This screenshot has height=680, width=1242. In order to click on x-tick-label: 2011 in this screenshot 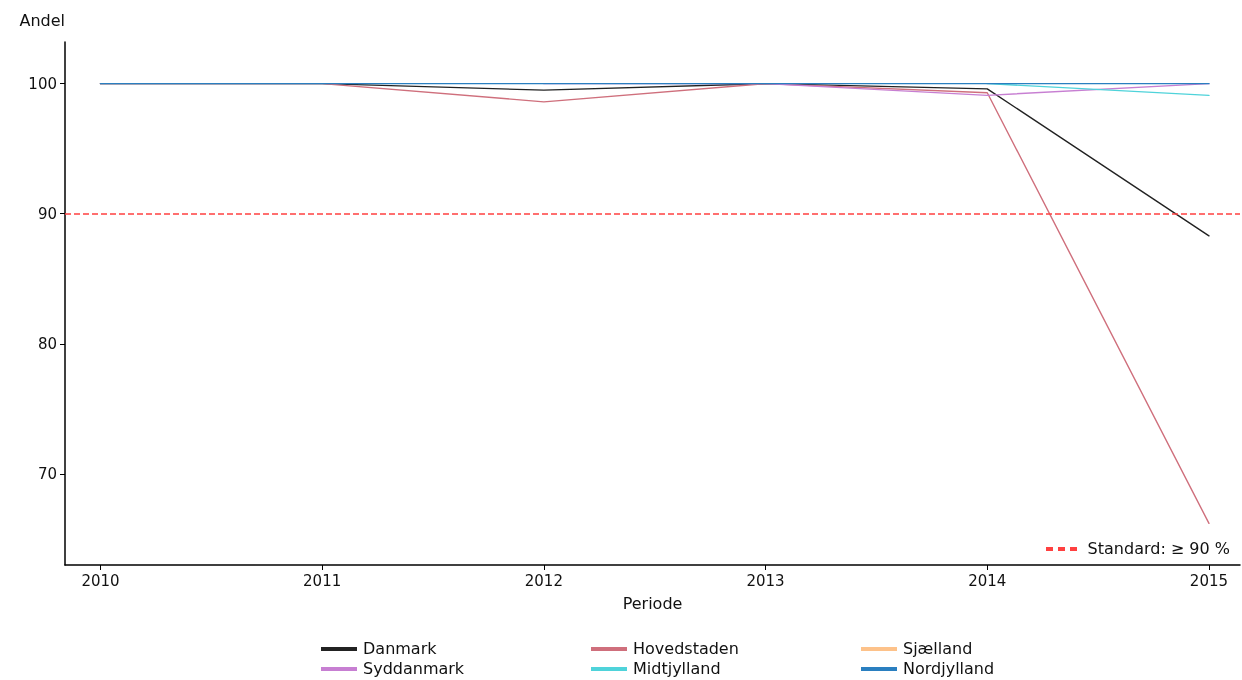, I will do `click(322, 580)`.